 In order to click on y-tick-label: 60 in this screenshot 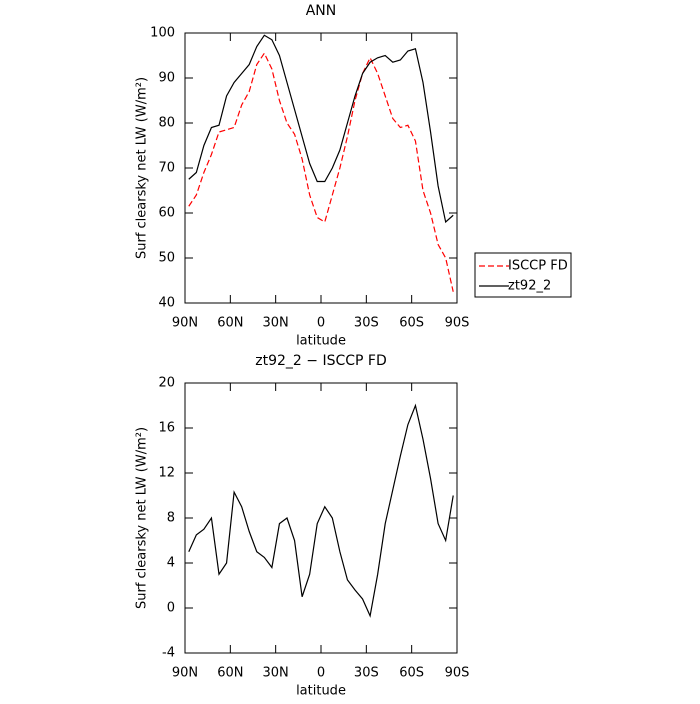, I will do `click(166, 213)`.